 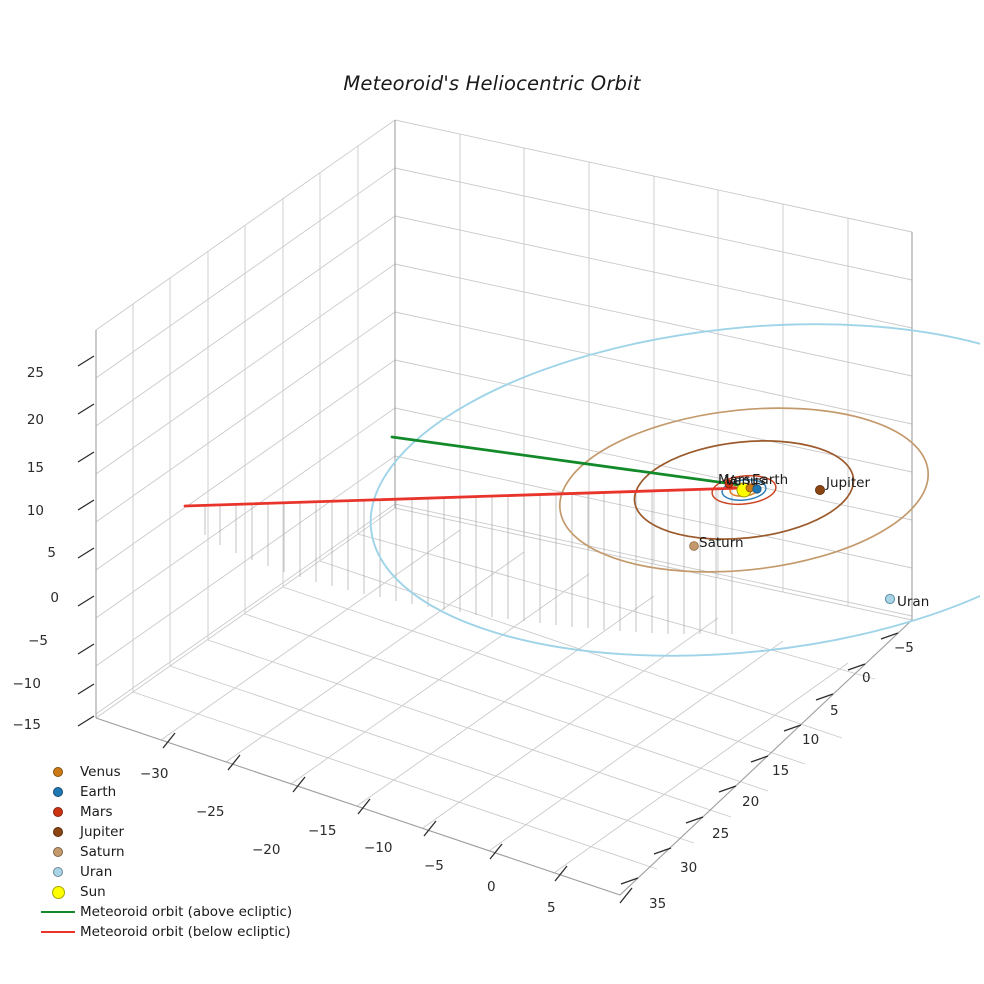 What do you see at coordinates (86, 541) in the screenshot?
I see `z-axis-ticks` at bounding box center [86, 541].